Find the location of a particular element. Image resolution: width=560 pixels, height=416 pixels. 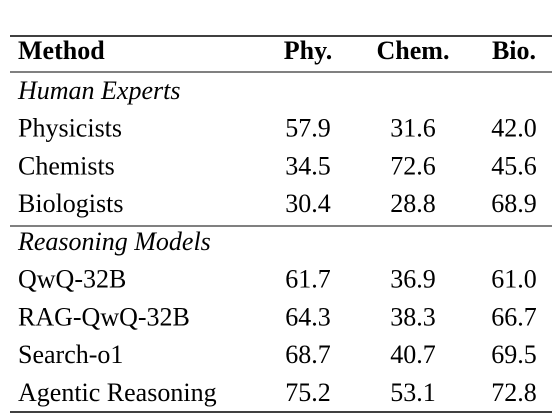

score-cell: 68.7 is located at coordinates (308, 354).